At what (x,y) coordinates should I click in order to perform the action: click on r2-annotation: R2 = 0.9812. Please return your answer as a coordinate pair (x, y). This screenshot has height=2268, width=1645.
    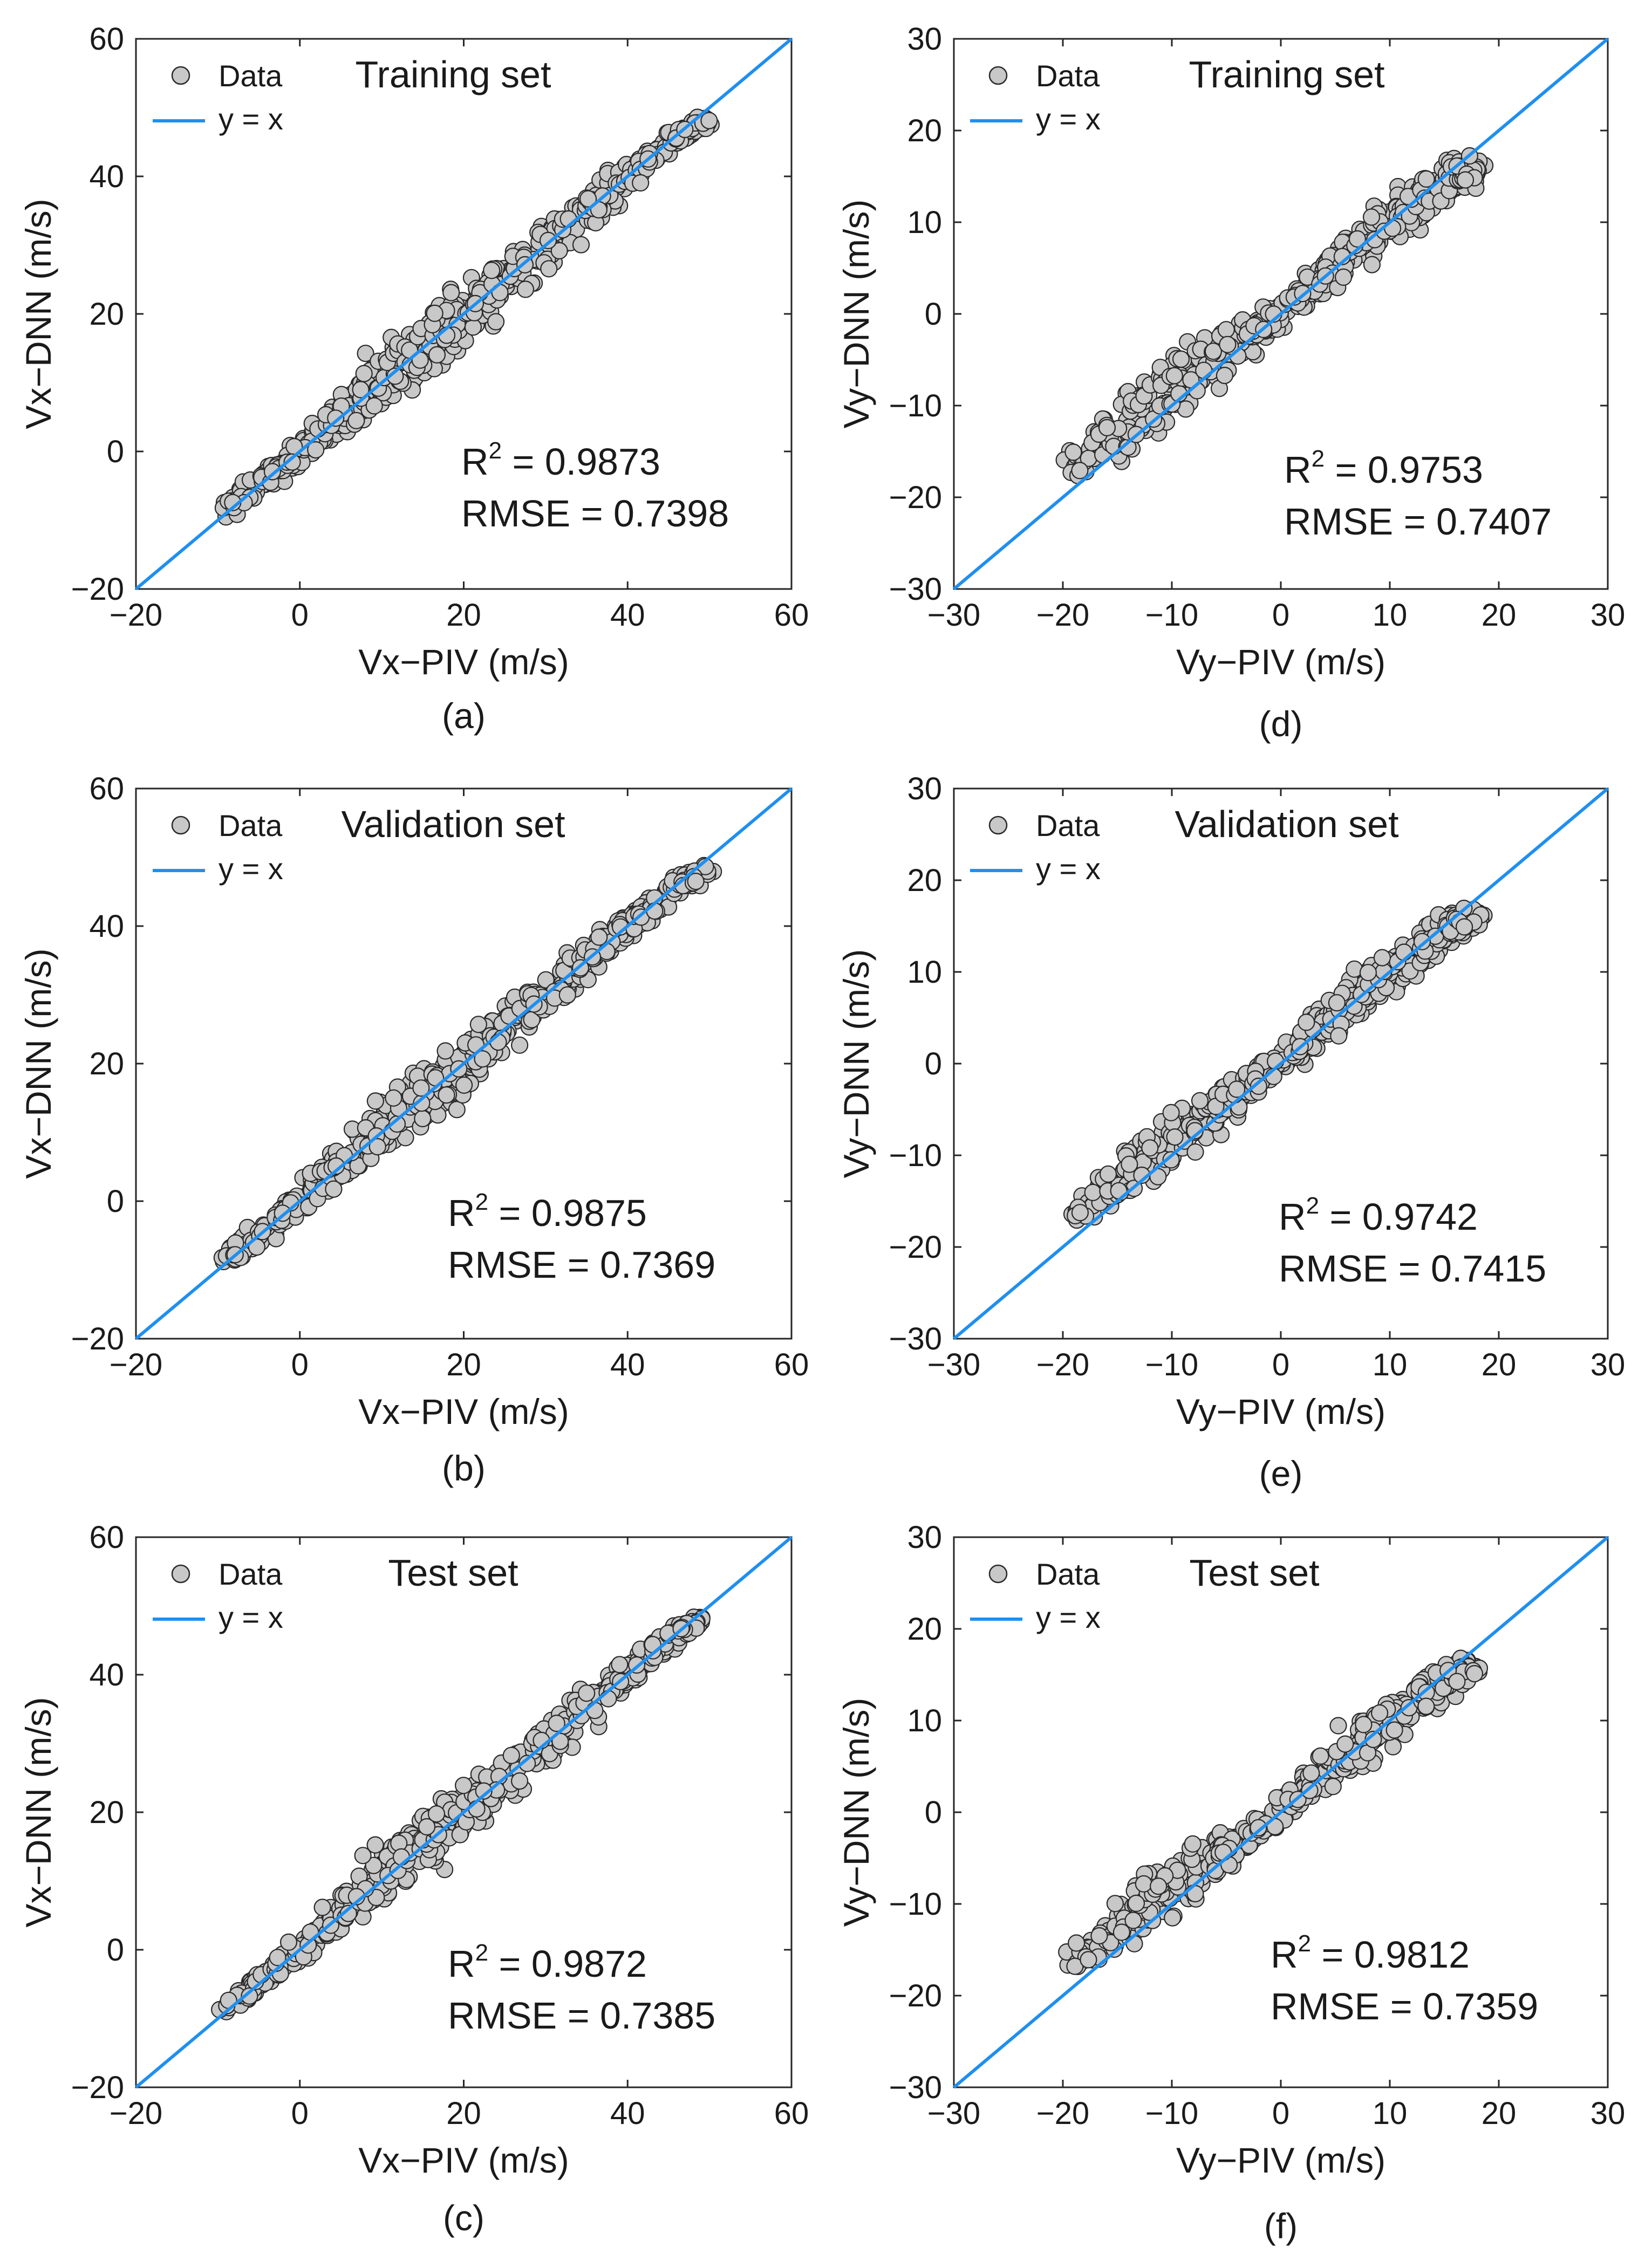
    Looking at the image, I should click on (1370, 1953).